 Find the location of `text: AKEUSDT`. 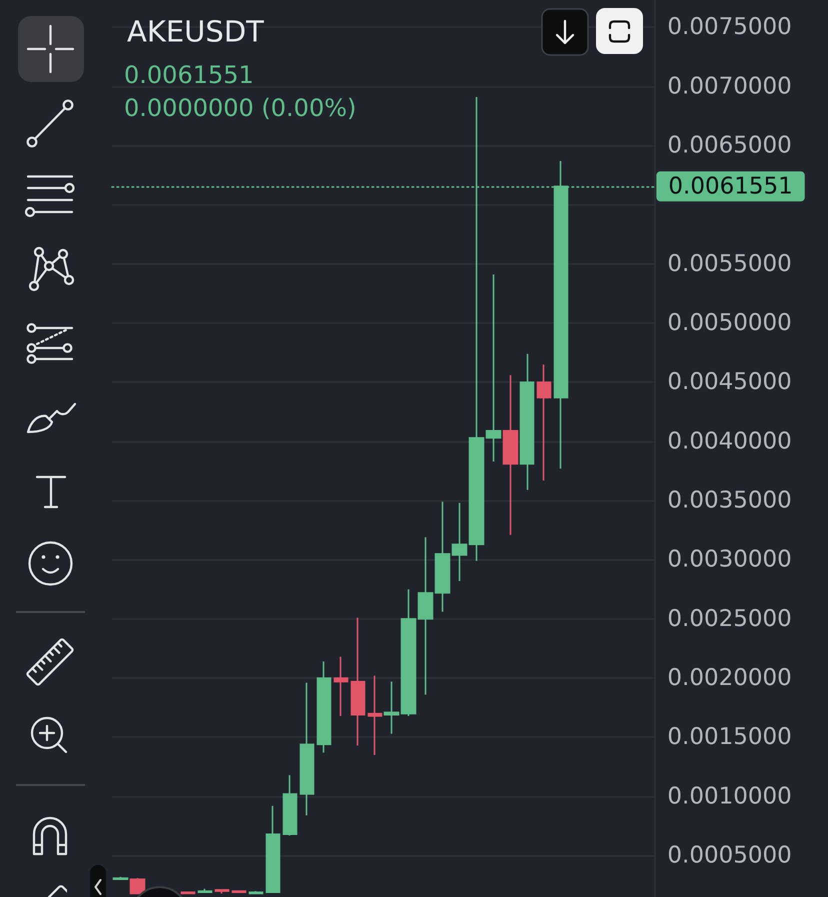

text: AKEUSDT is located at coordinates (195, 31).